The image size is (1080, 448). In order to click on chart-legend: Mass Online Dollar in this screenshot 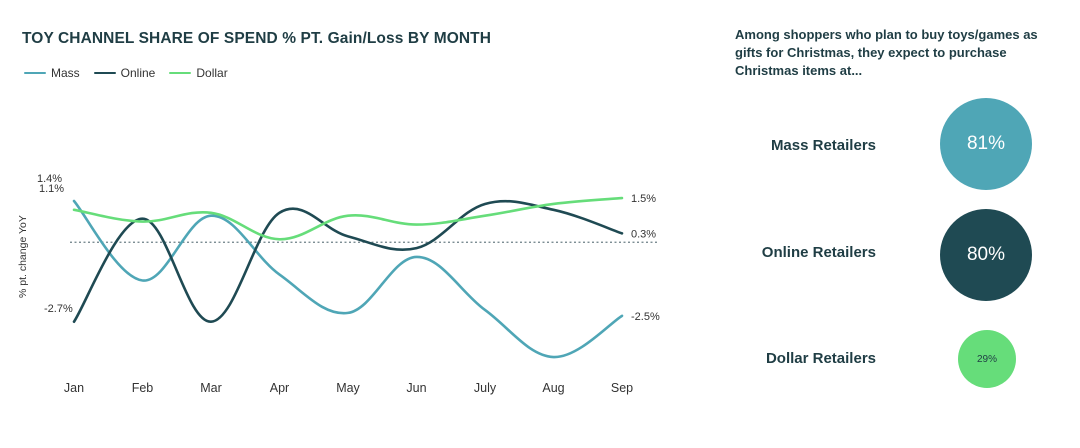, I will do `click(126, 73)`.